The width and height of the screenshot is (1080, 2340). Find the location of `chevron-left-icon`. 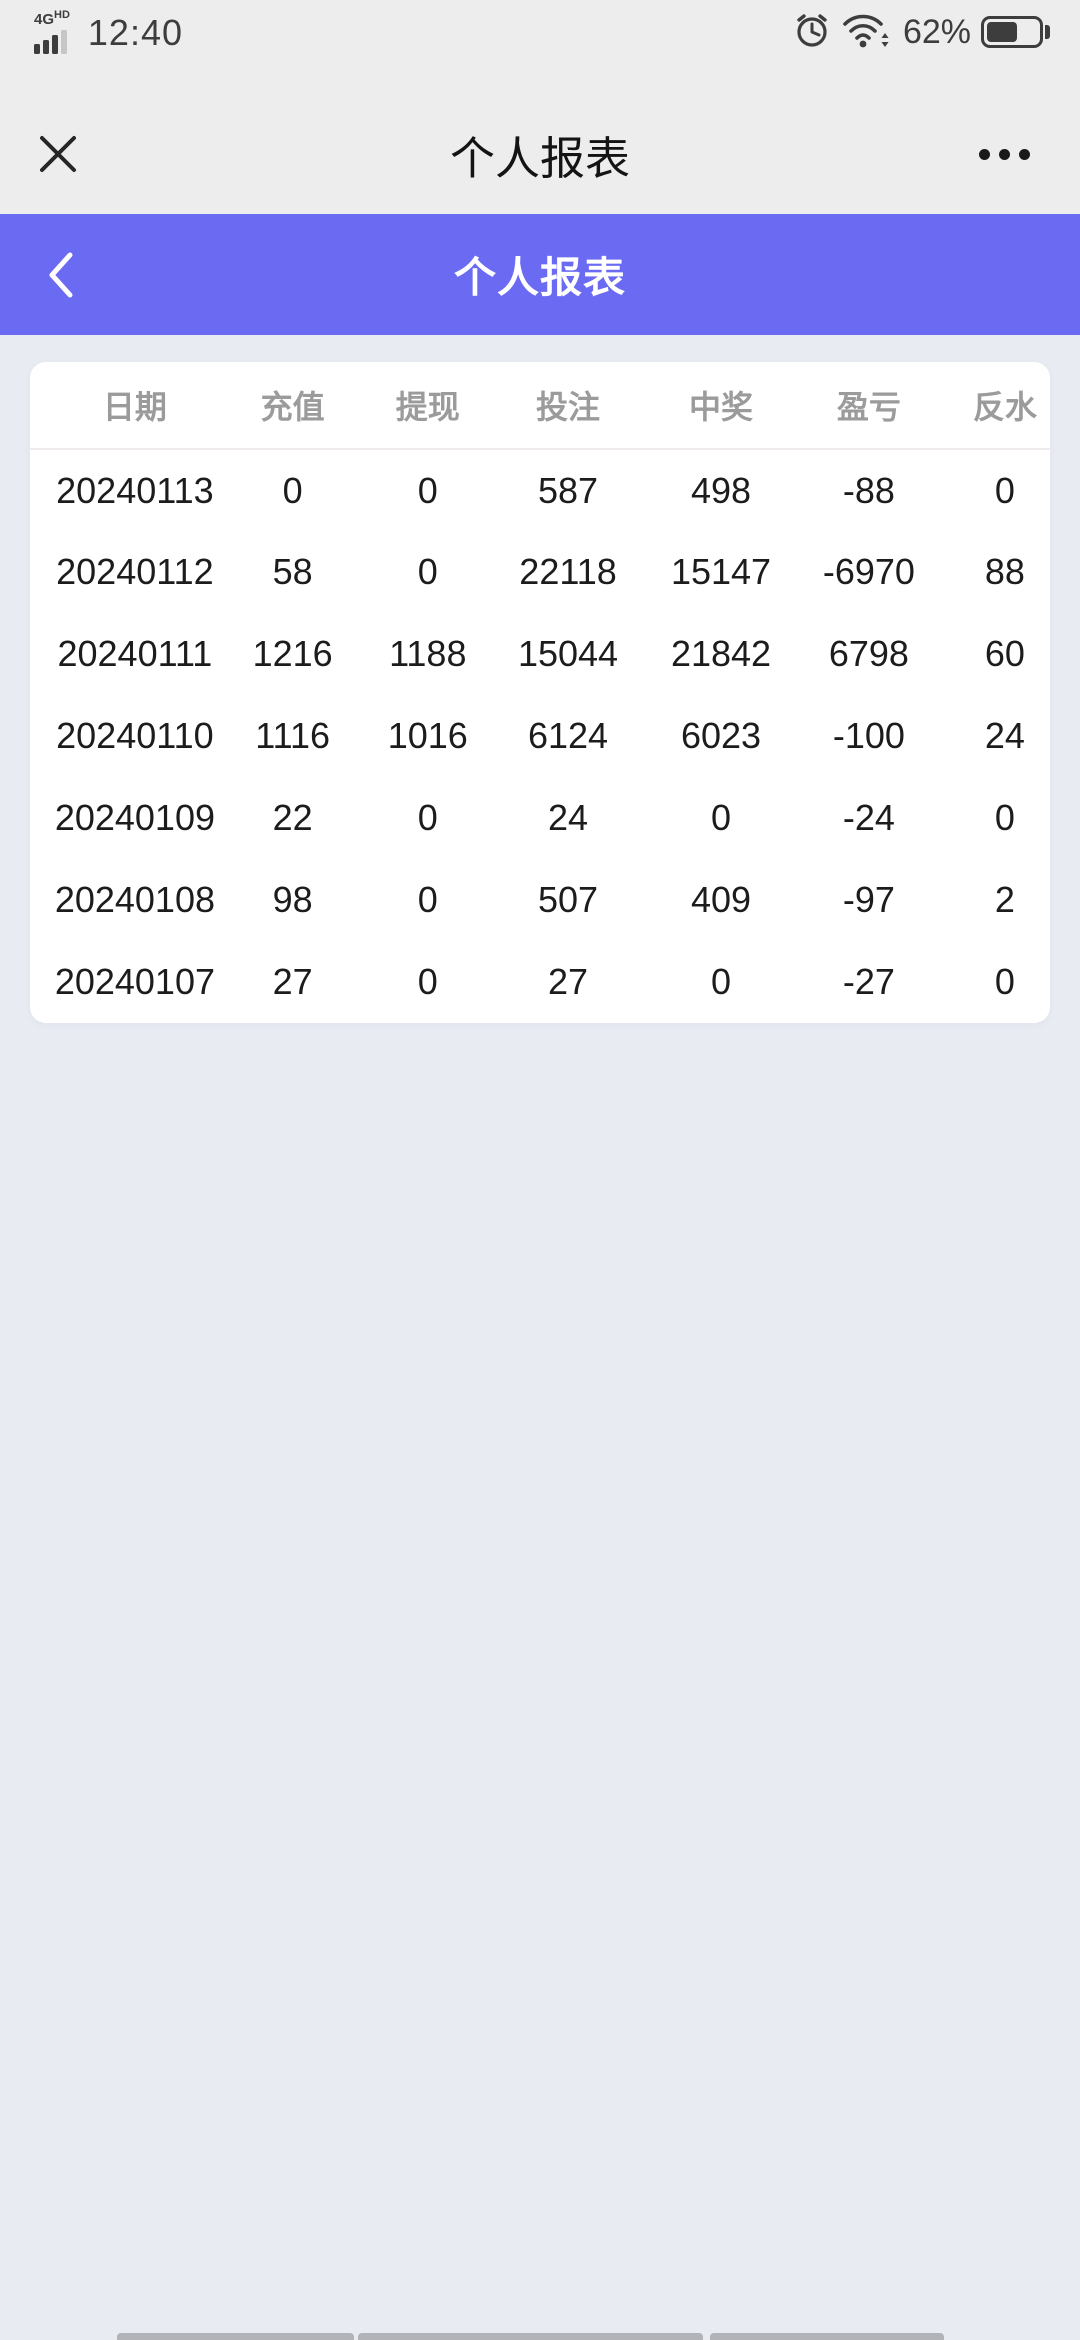

chevron-left-icon is located at coordinates (61, 274).